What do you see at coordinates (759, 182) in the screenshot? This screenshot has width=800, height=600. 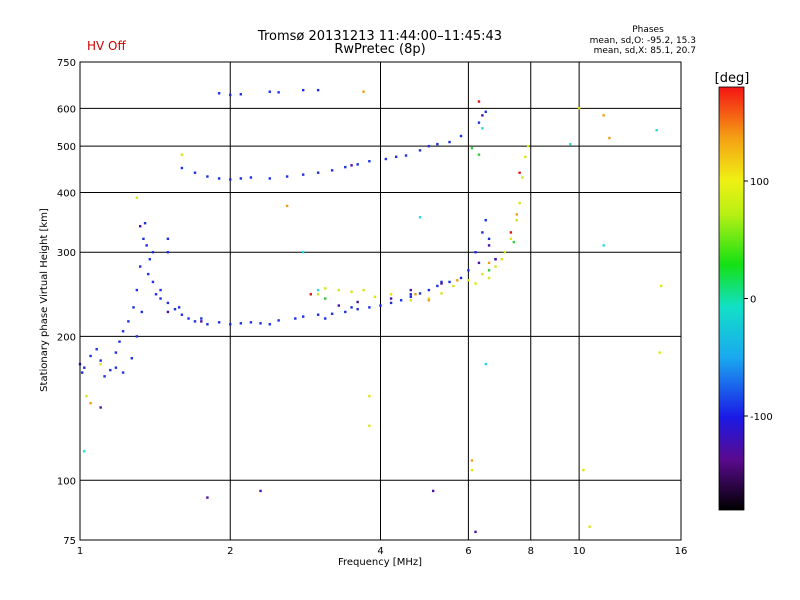 I see `colorbar-tick-label: 100` at bounding box center [759, 182].